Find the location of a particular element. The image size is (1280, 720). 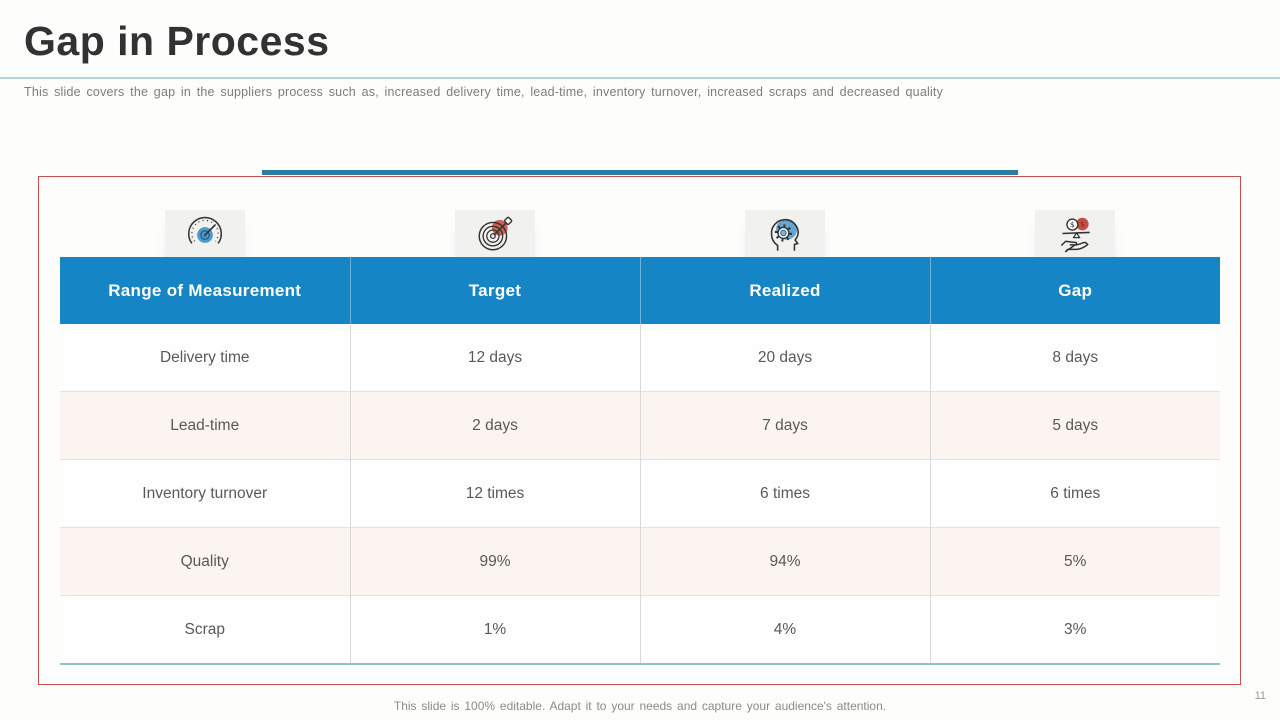

cell-measure: Delivery time is located at coordinates (205, 358).